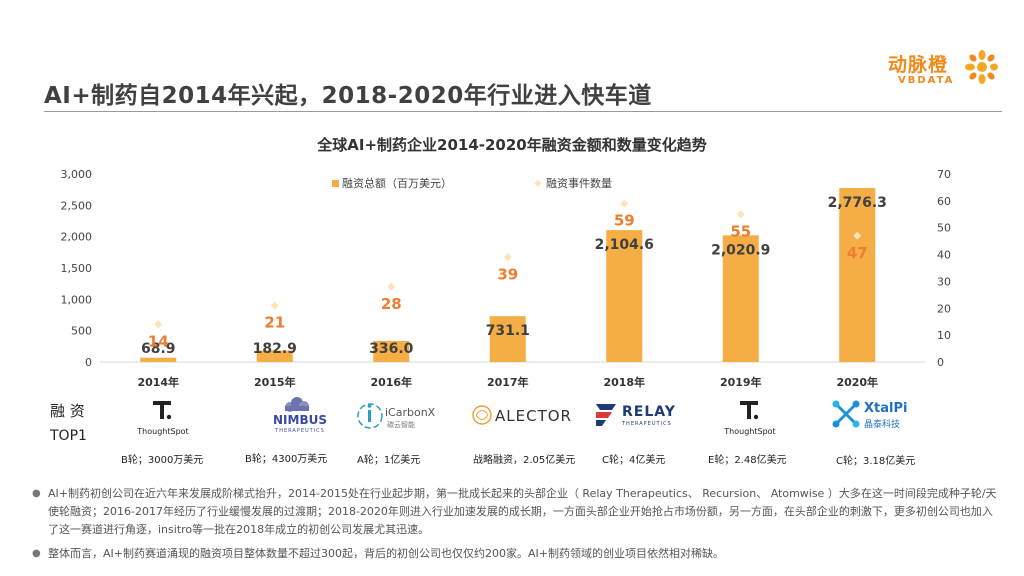  I want to click on company-logo-nimbus: NIMBUS THERAPEUTICS, so click(300, 416).